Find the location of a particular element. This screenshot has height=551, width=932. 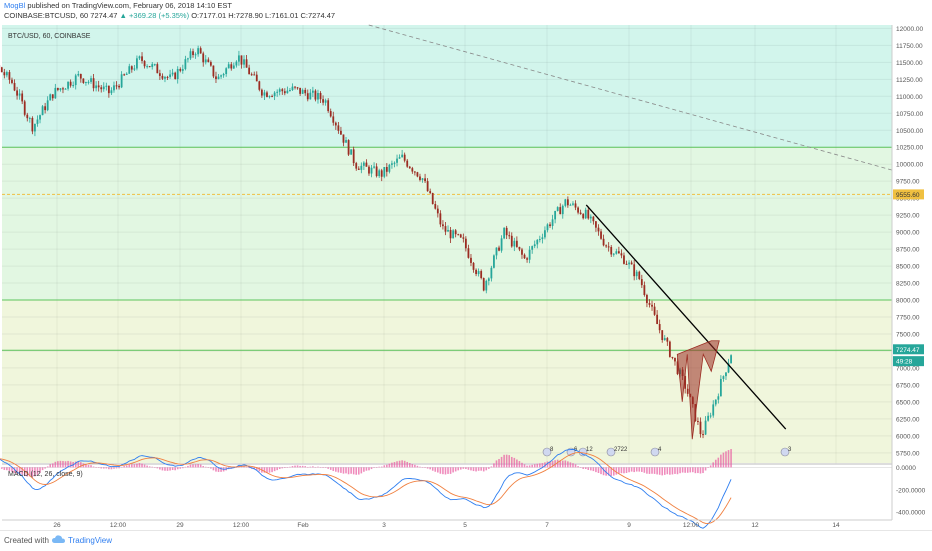

y-tick-label: 11250.00 is located at coordinates (909, 80).